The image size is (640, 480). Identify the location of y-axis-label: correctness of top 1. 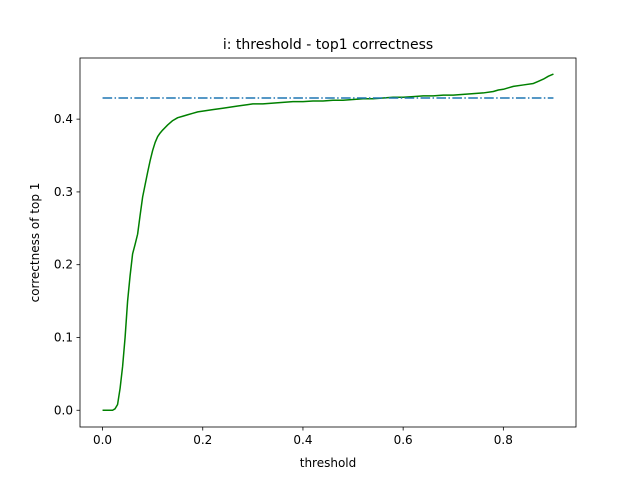
(35, 243).